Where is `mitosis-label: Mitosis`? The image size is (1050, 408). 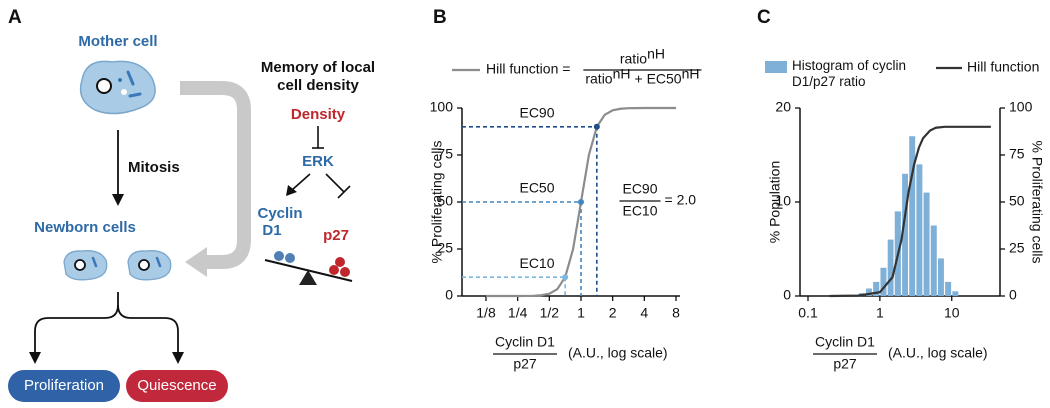 mitosis-label: Mitosis is located at coordinates (154, 167).